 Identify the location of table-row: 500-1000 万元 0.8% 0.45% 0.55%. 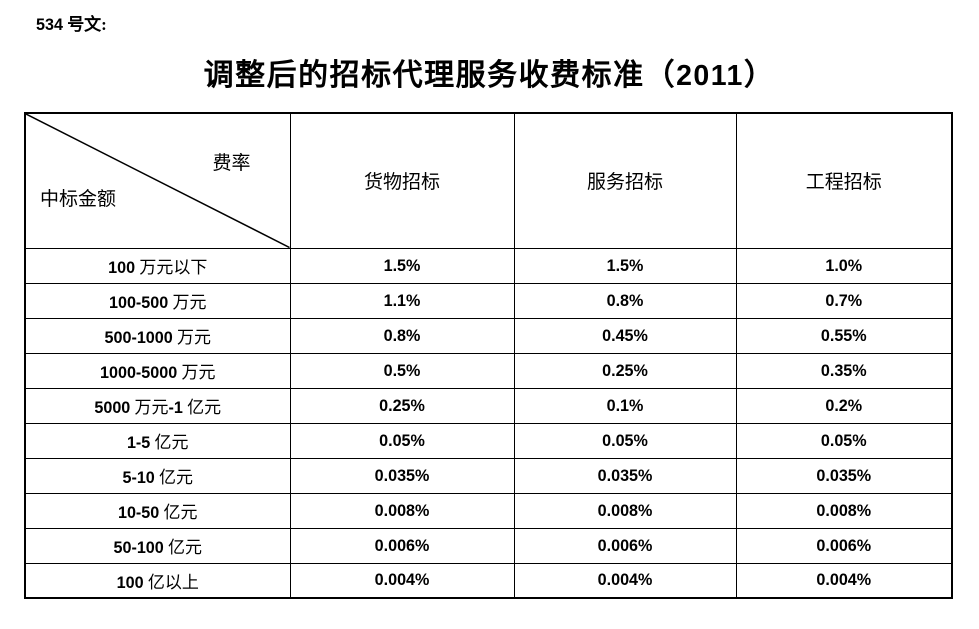
(488, 335).